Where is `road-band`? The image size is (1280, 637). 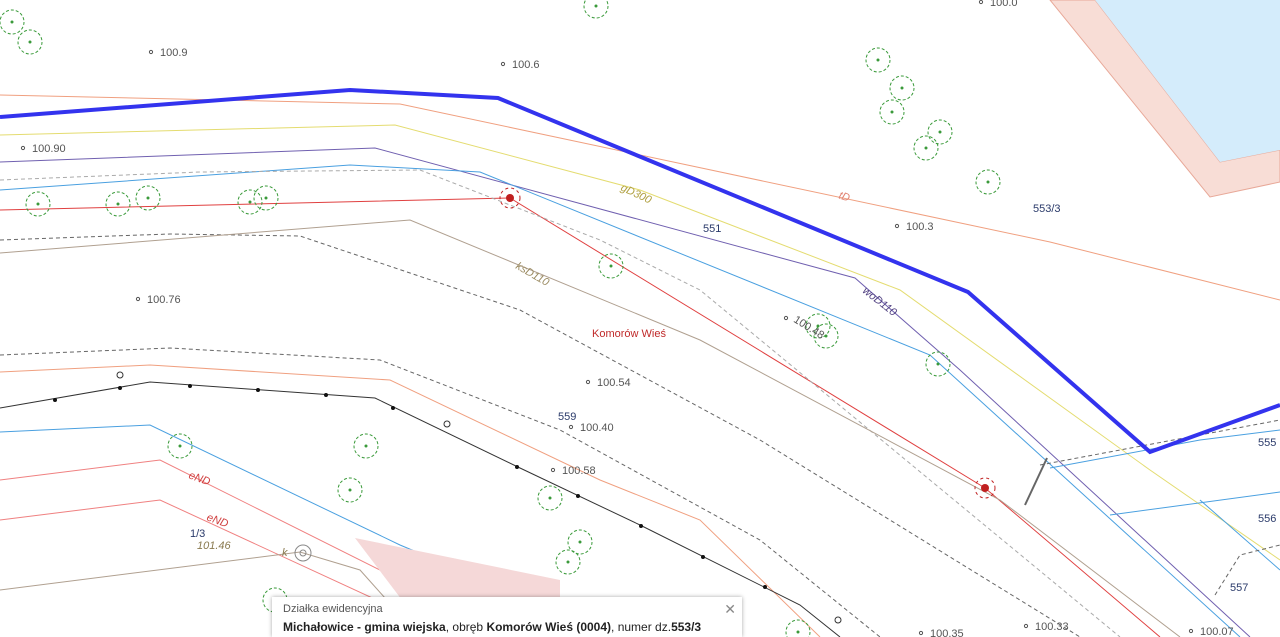 road-band is located at coordinates (1164, 99).